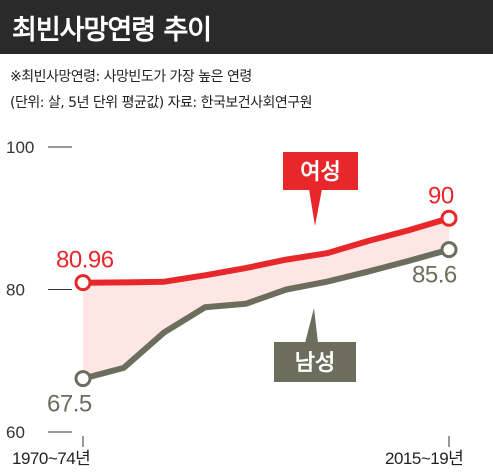 Image resolution: width=493 pixels, height=472 pixels. What do you see at coordinates (311, 325) in the screenshot?
I see `legend-callout-male-pointer` at bounding box center [311, 325].